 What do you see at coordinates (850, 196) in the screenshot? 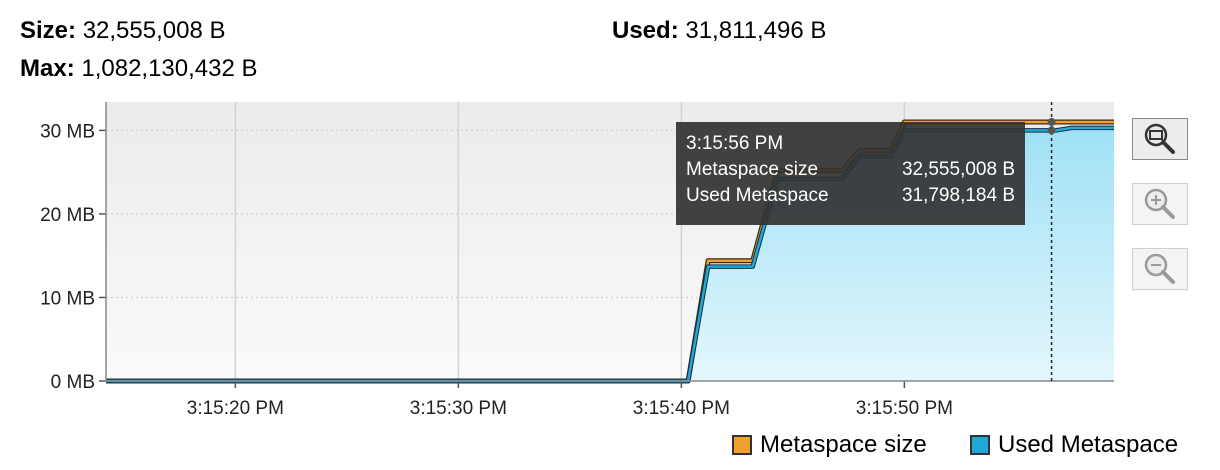
I see `tooltip-row-used-metaspace: Used Metaspace 31,798,184 B` at bounding box center [850, 196].